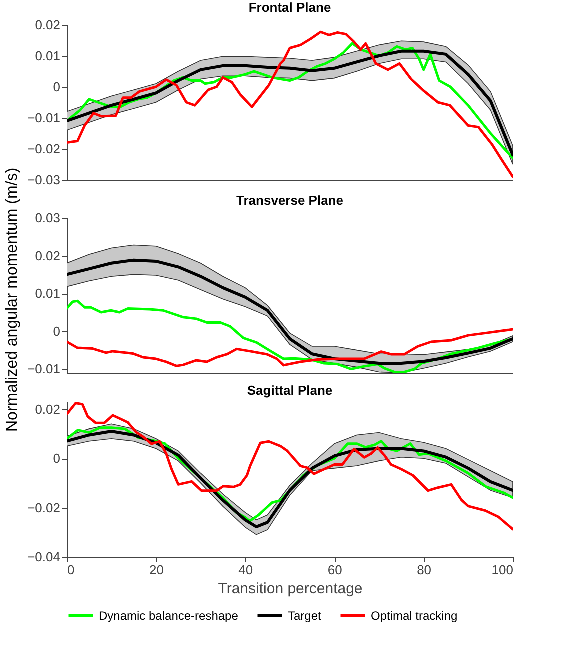 This screenshot has height=666, width=564. What do you see at coordinates (44, 557) in the screenshot?
I see `y-tick-label: −0.04` at bounding box center [44, 557].